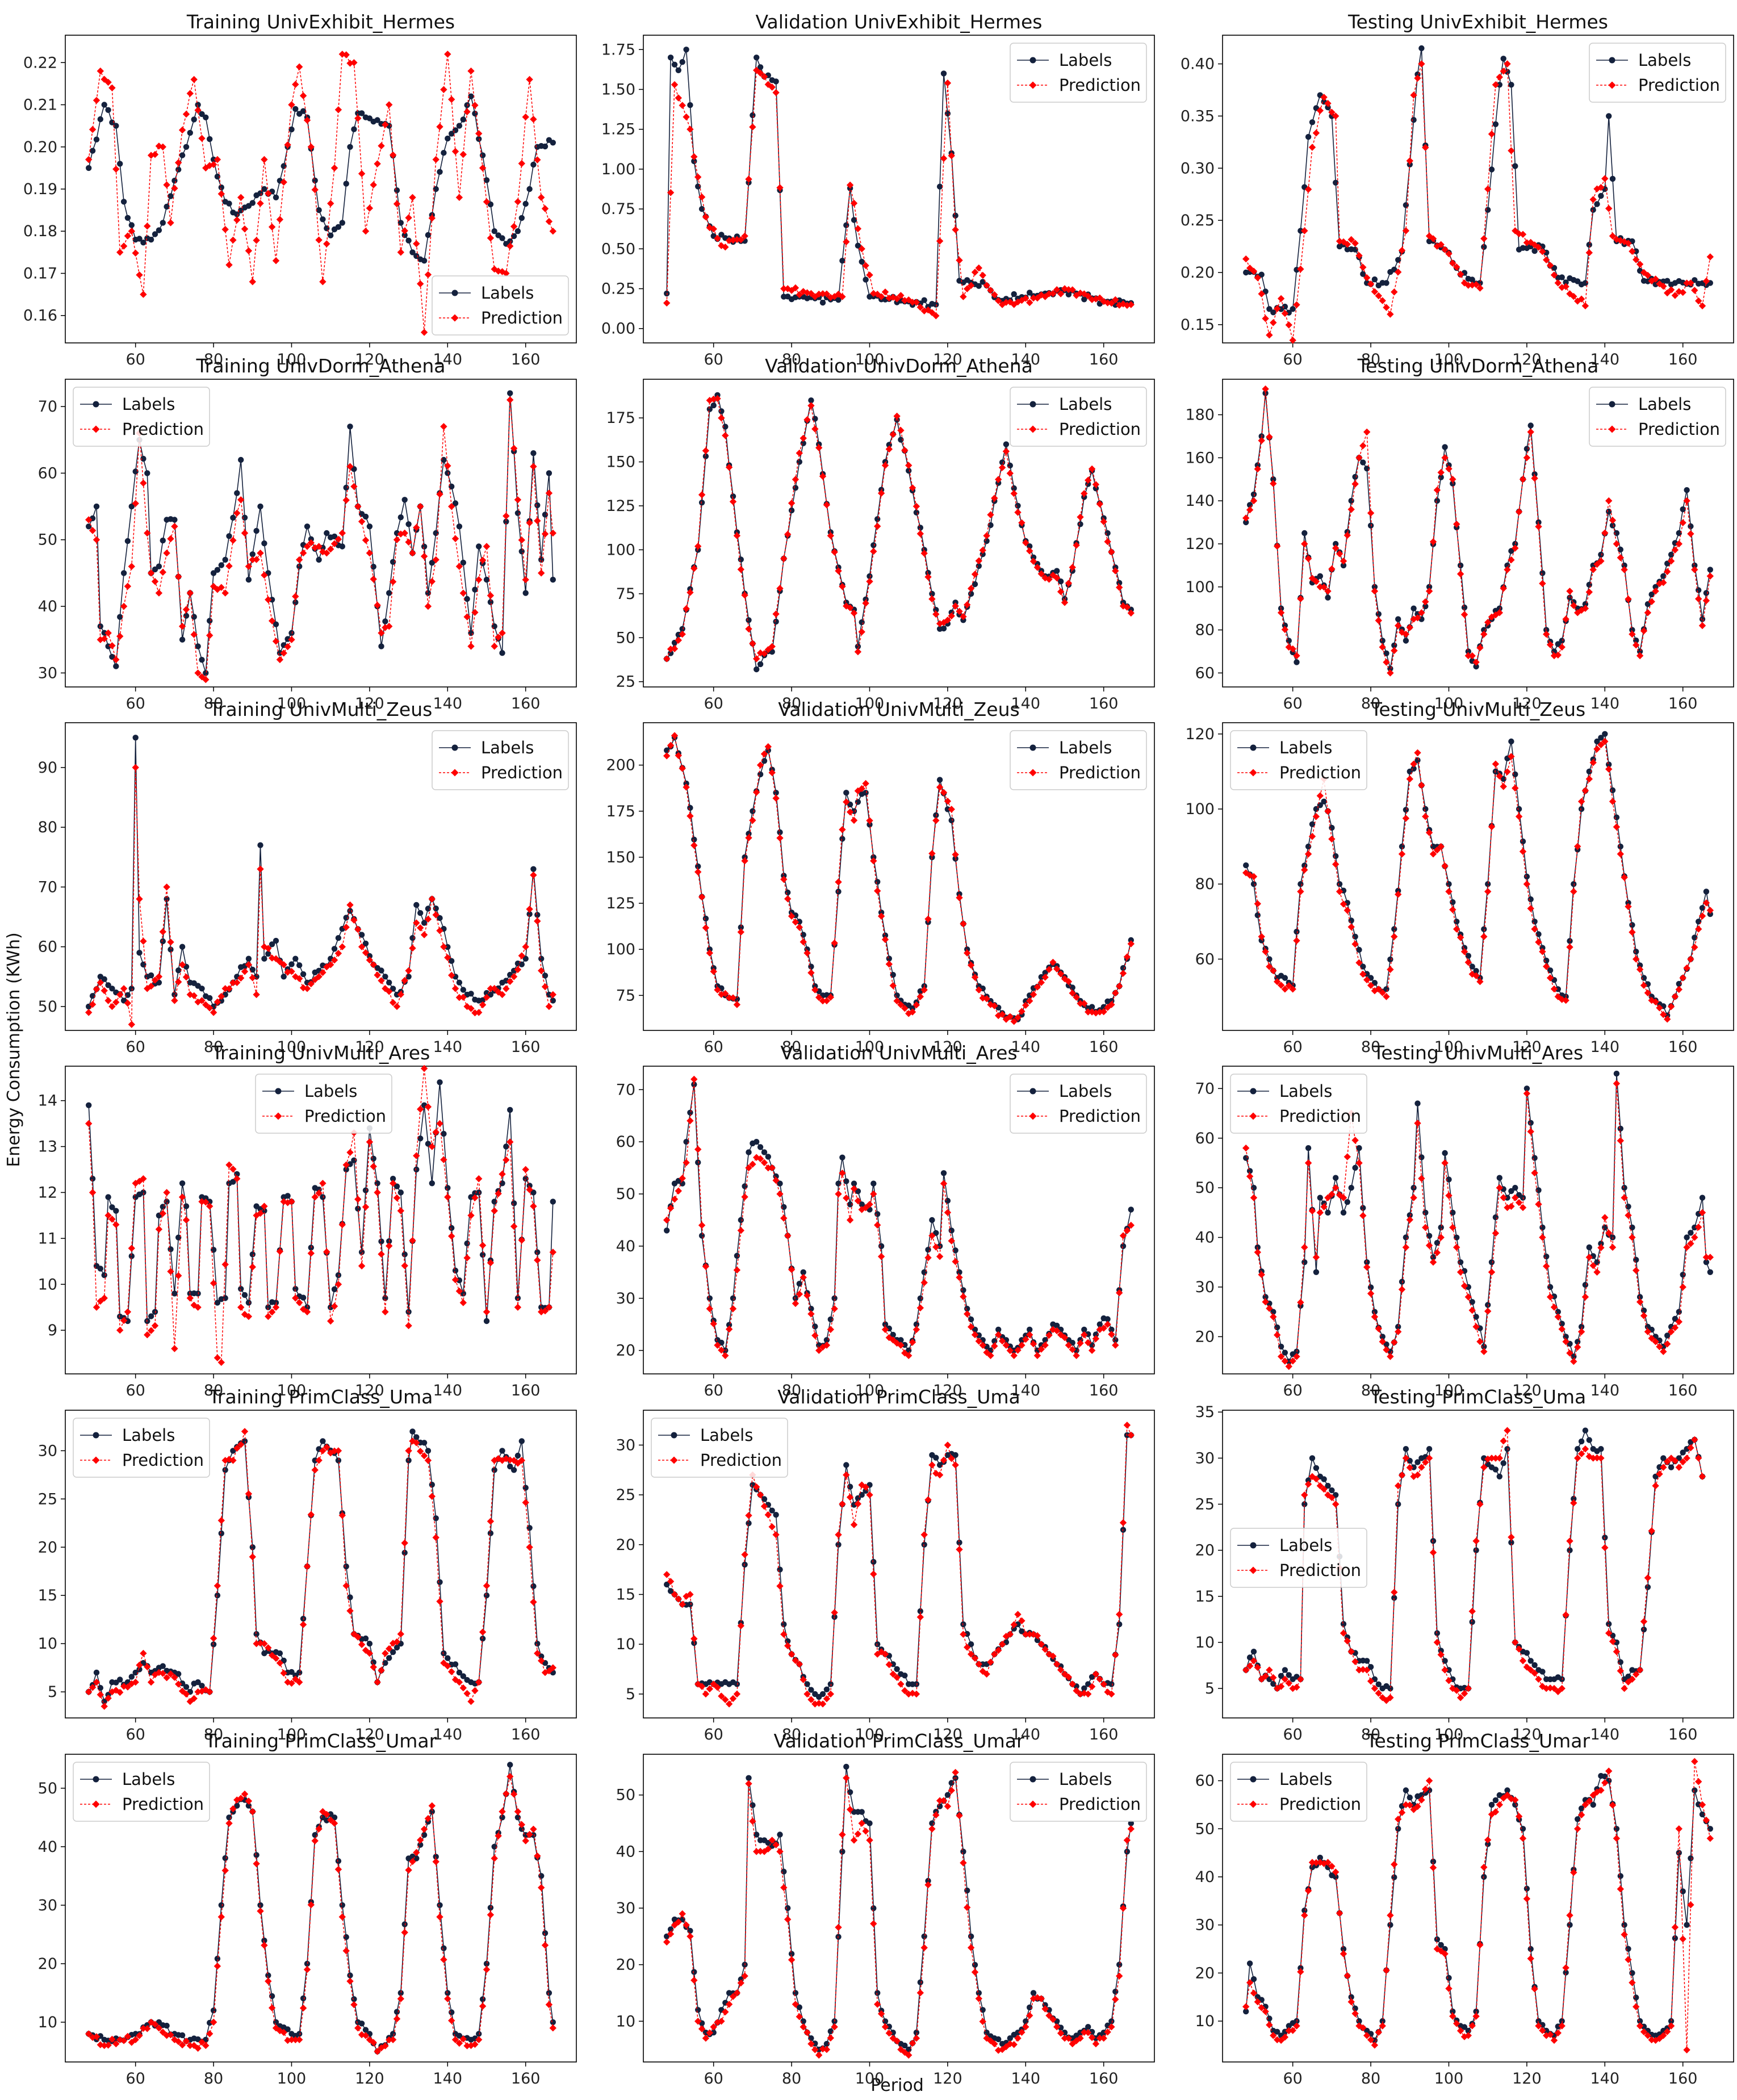  Describe the element at coordinates (620, 418) in the screenshot. I see `y-tick-label: 175` at that location.